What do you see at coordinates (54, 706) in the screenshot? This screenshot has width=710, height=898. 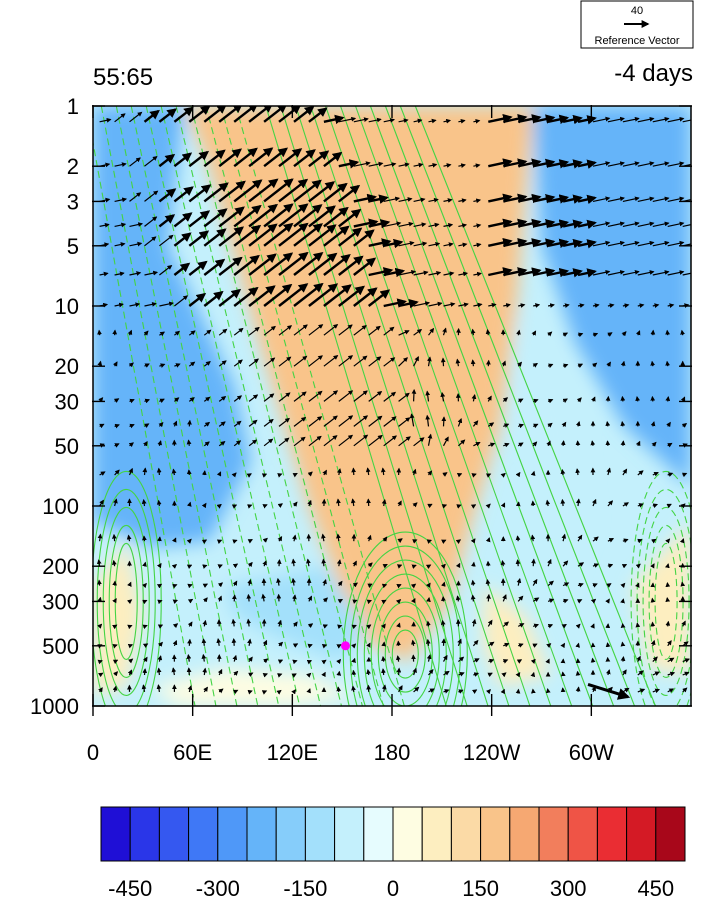 I see `y-tick-label: 1000` at bounding box center [54, 706].